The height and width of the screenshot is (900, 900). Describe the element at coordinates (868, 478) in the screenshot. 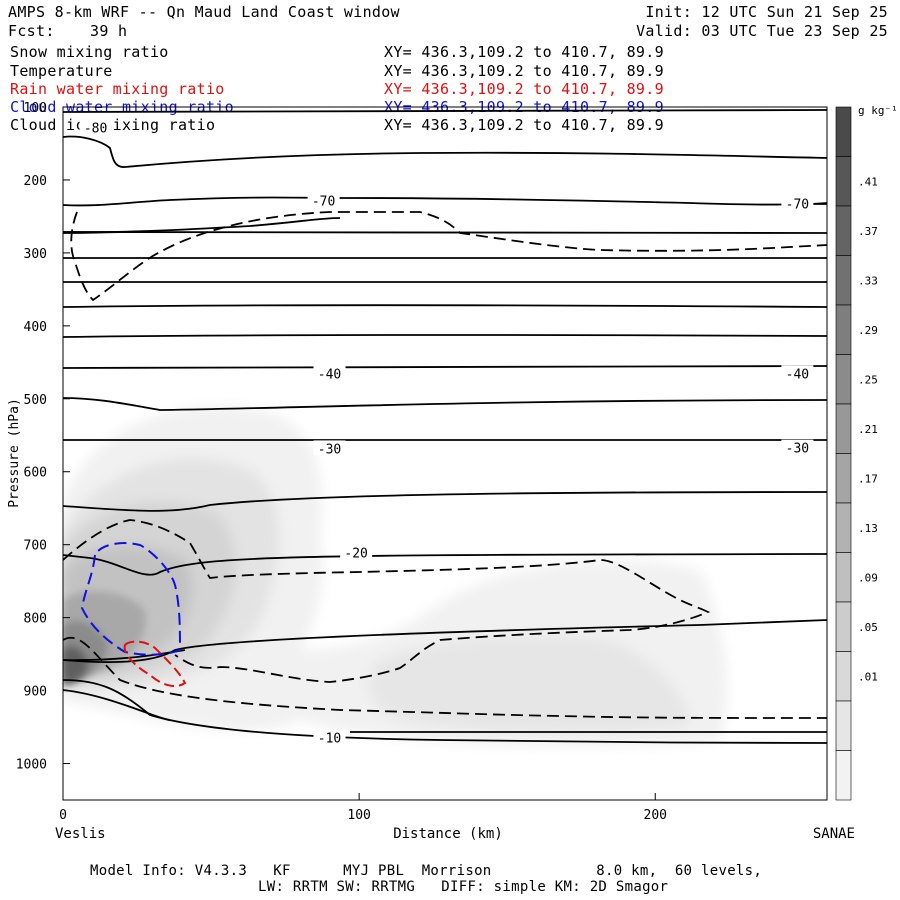

I see `colorbar-label: .17` at that location.